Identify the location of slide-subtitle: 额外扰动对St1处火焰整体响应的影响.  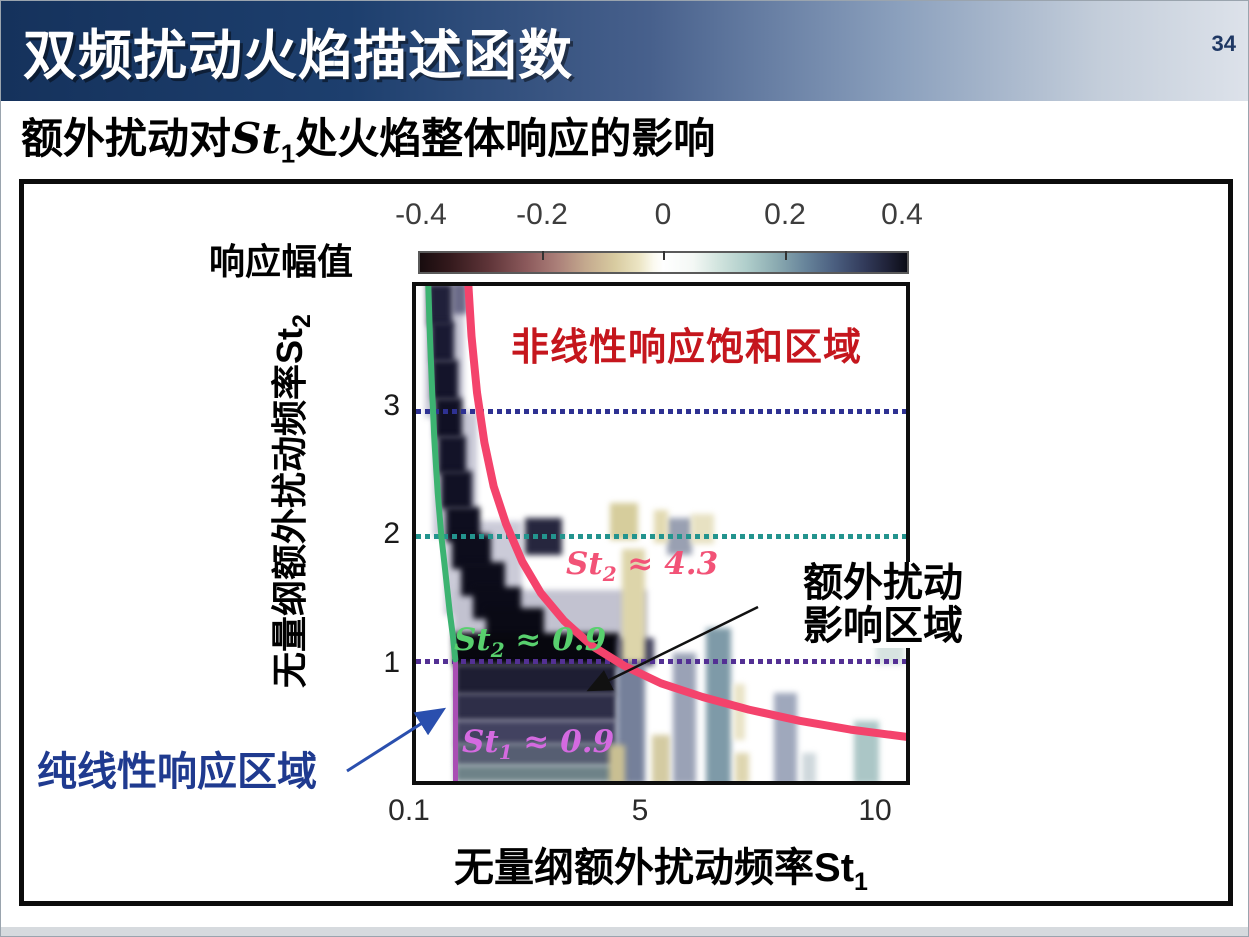
(368, 137).